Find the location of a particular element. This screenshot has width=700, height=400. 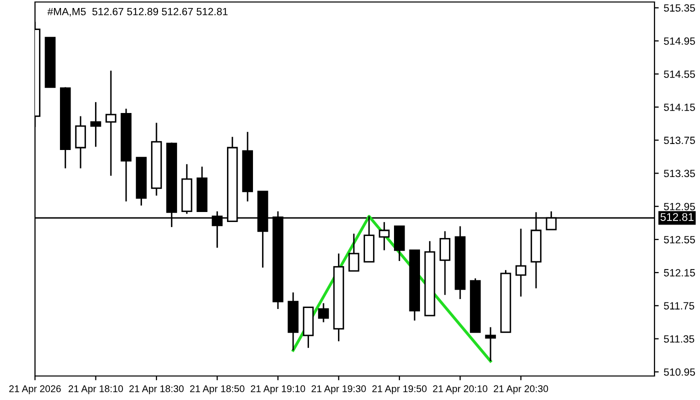

x-tick-label: 21 Apr 19:50 is located at coordinates (399, 389).